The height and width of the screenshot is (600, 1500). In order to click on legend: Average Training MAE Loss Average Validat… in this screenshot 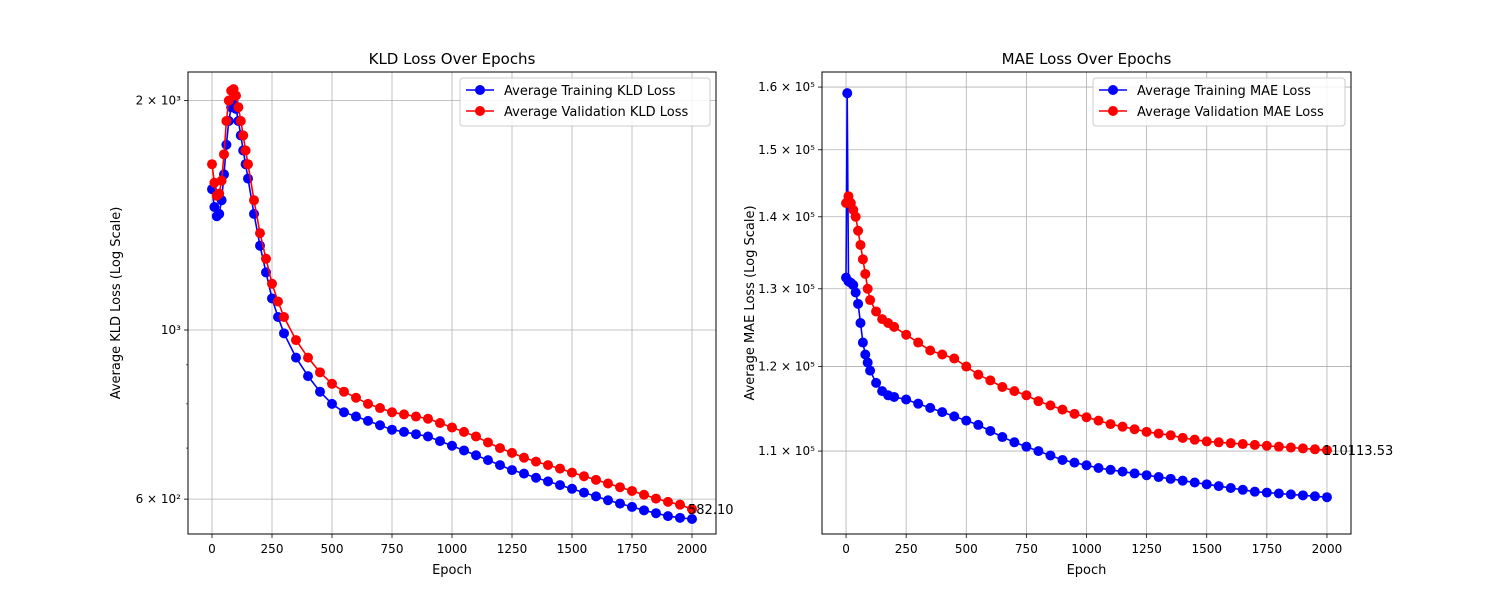, I will do `click(1219, 102)`.